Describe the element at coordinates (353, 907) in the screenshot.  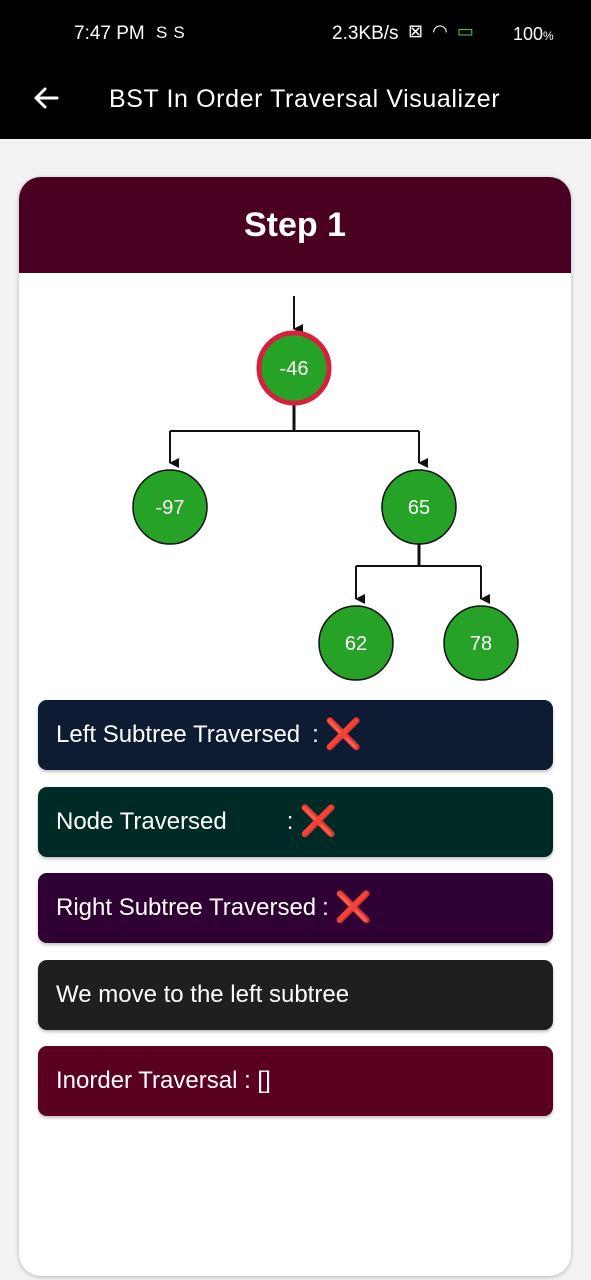
I see `right-subtree-cross-icon: ❌` at that location.